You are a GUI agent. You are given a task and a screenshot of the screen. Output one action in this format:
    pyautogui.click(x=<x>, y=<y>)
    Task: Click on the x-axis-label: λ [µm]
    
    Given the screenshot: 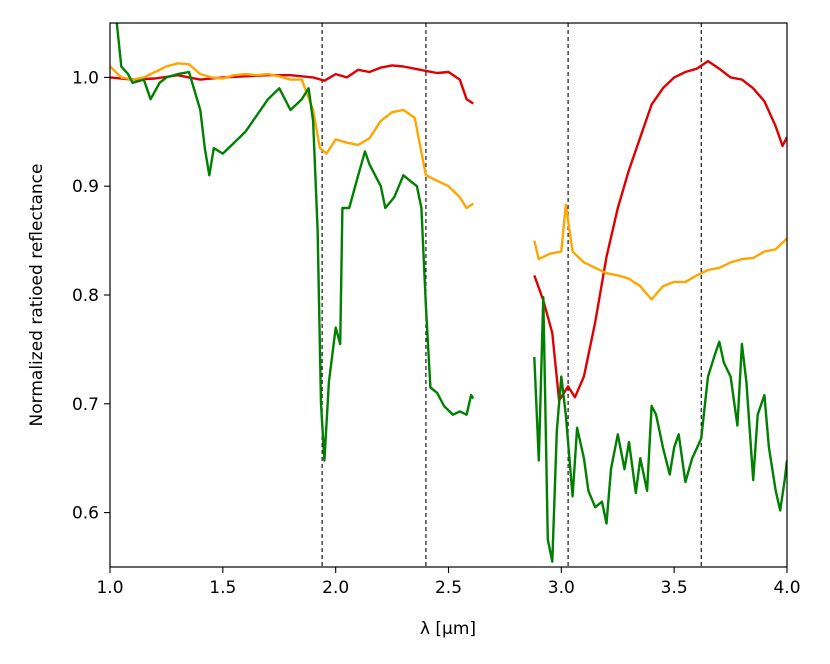 What is the action you would take?
    pyautogui.click(x=448, y=629)
    